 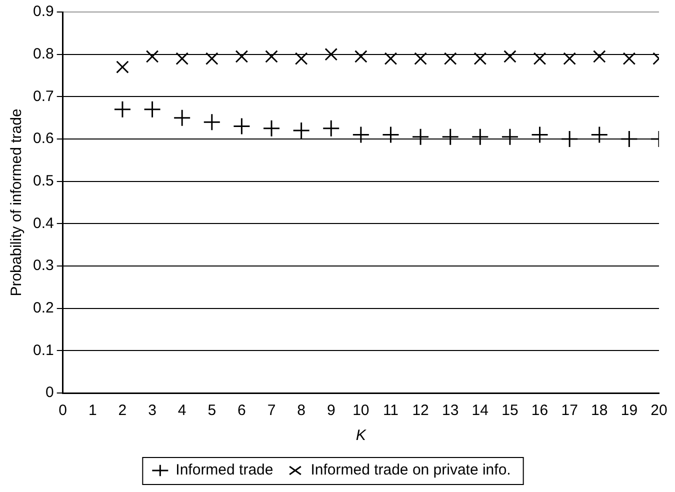 What do you see at coordinates (152, 411) in the screenshot?
I see `x-tick-label: 3` at bounding box center [152, 411].